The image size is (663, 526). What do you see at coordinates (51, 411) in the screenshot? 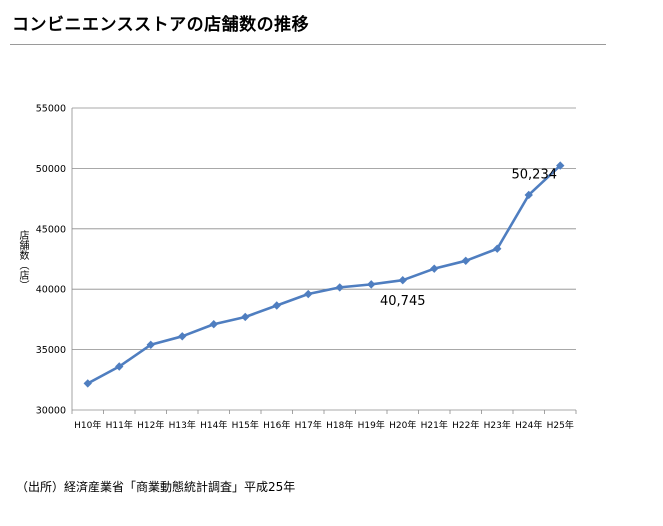
I see `y-tick-label: 30000` at bounding box center [51, 411].